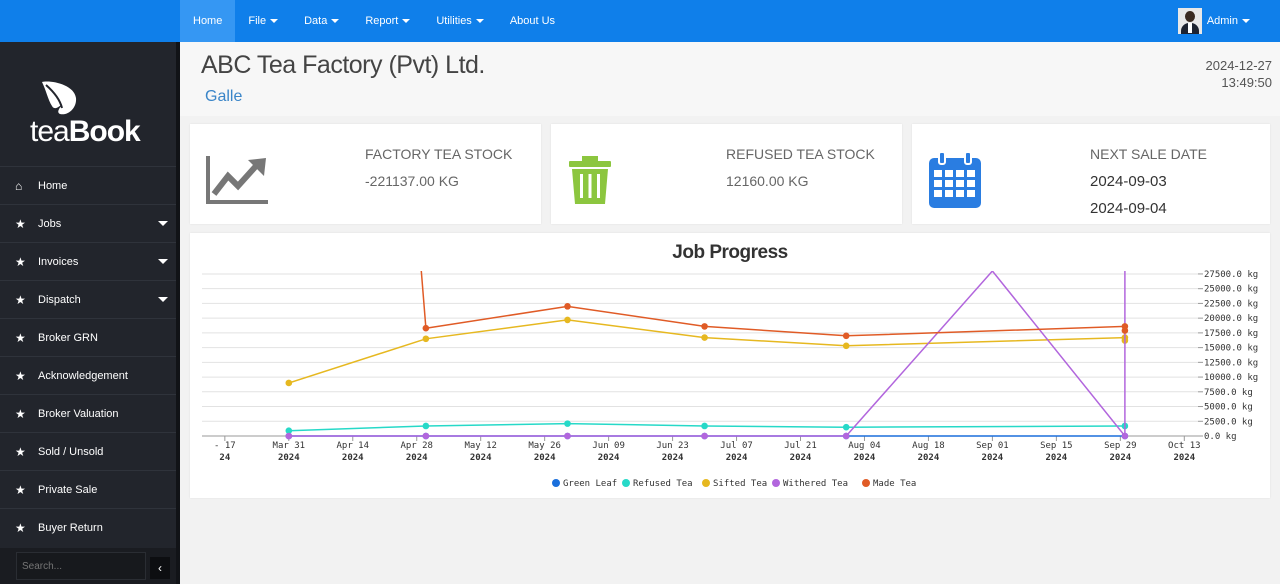 The image size is (1280, 584). I want to click on factory-stock-title: FACTORY TEA STOCK, so click(439, 154).